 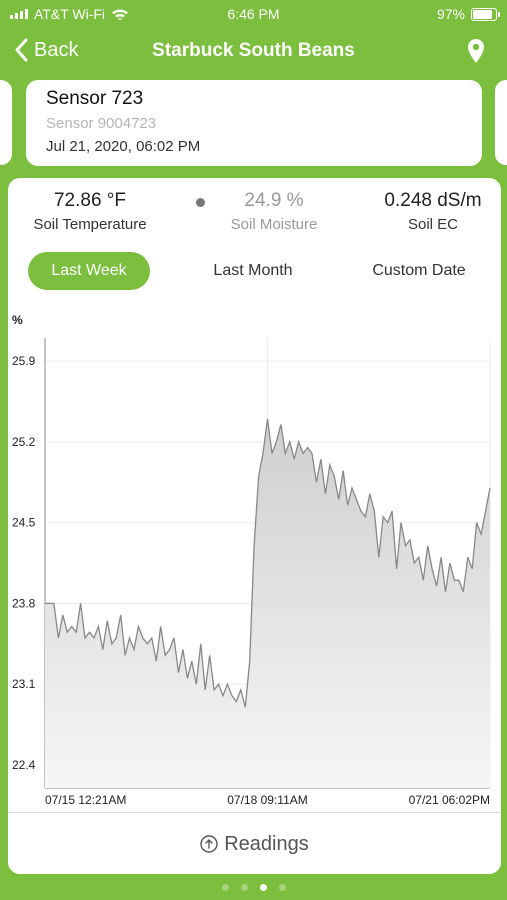 I want to click on readings-button: Readings, so click(x=254, y=843).